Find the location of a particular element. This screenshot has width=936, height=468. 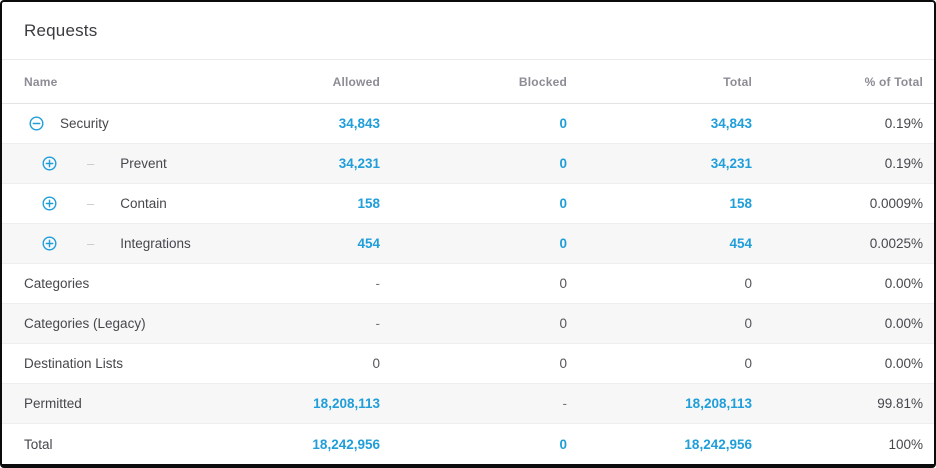

pct-value: 0.0025% is located at coordinates (896, 243).